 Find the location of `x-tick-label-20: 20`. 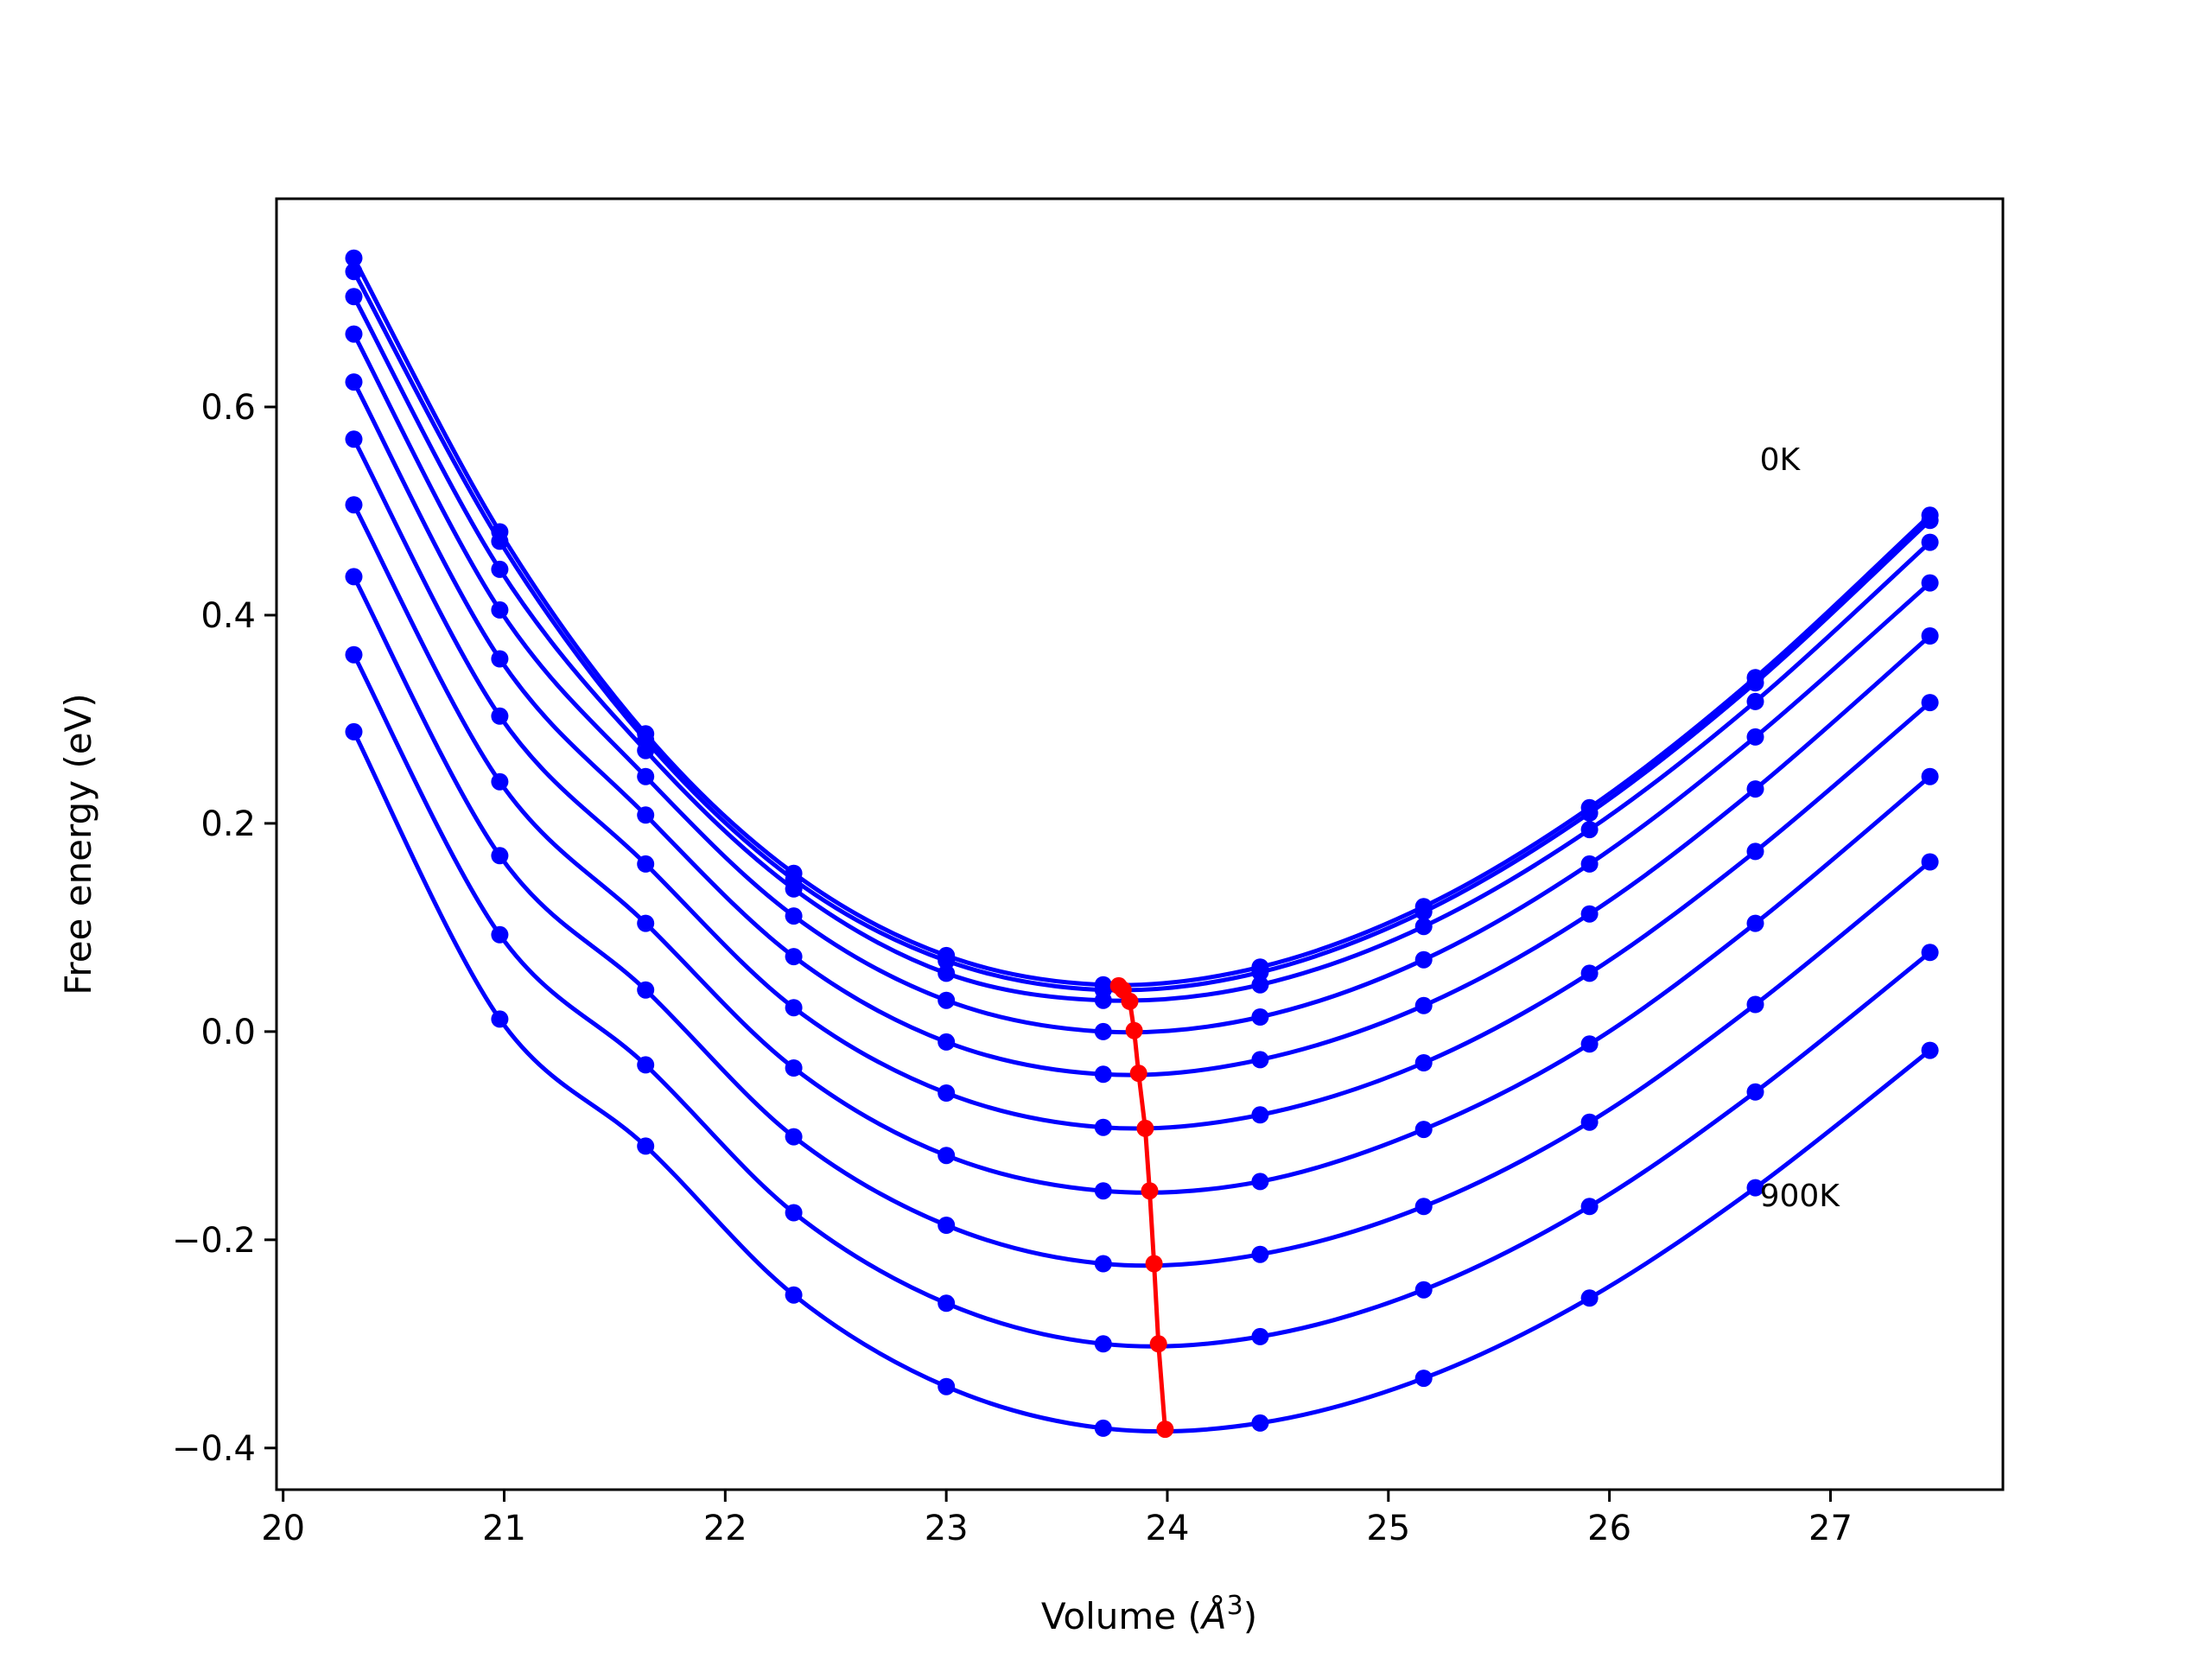

x-tick-label-20: 20 is located at coordinates (283, 1528).